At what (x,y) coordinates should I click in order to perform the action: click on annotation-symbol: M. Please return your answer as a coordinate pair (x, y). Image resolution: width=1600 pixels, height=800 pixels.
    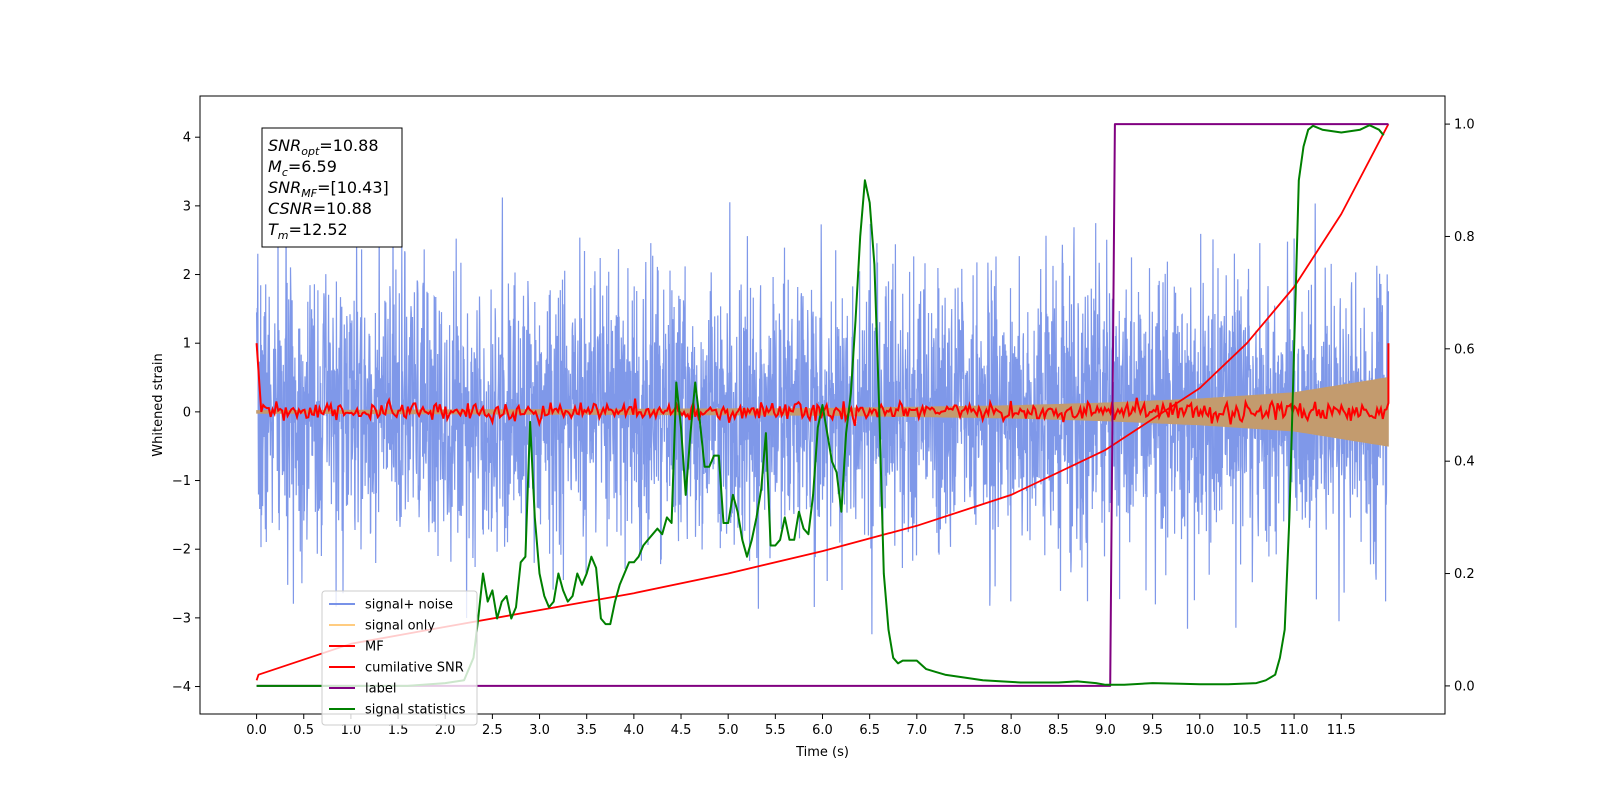
    Looking at the image, I should click on (275, 166).